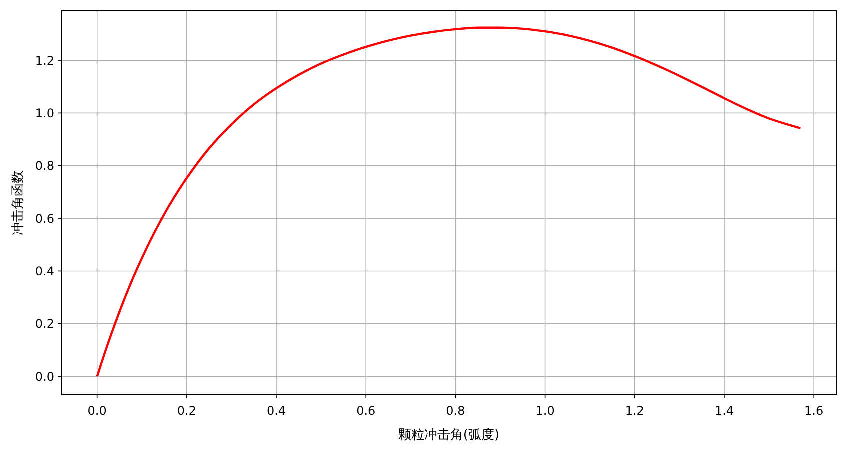 This screenshot has width=845, height=452. I want to click on x-tick-label: 0.4, so click(276, 411).